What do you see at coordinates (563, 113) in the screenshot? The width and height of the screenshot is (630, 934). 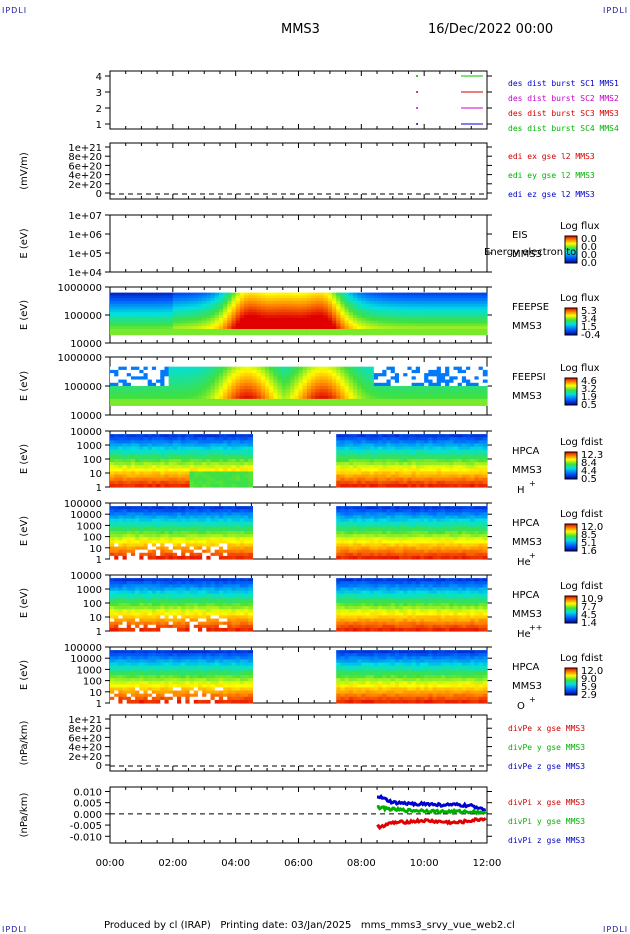 I see `legend-entry: des dist burst SC3 MMS3` at bounding box center [563, 113].